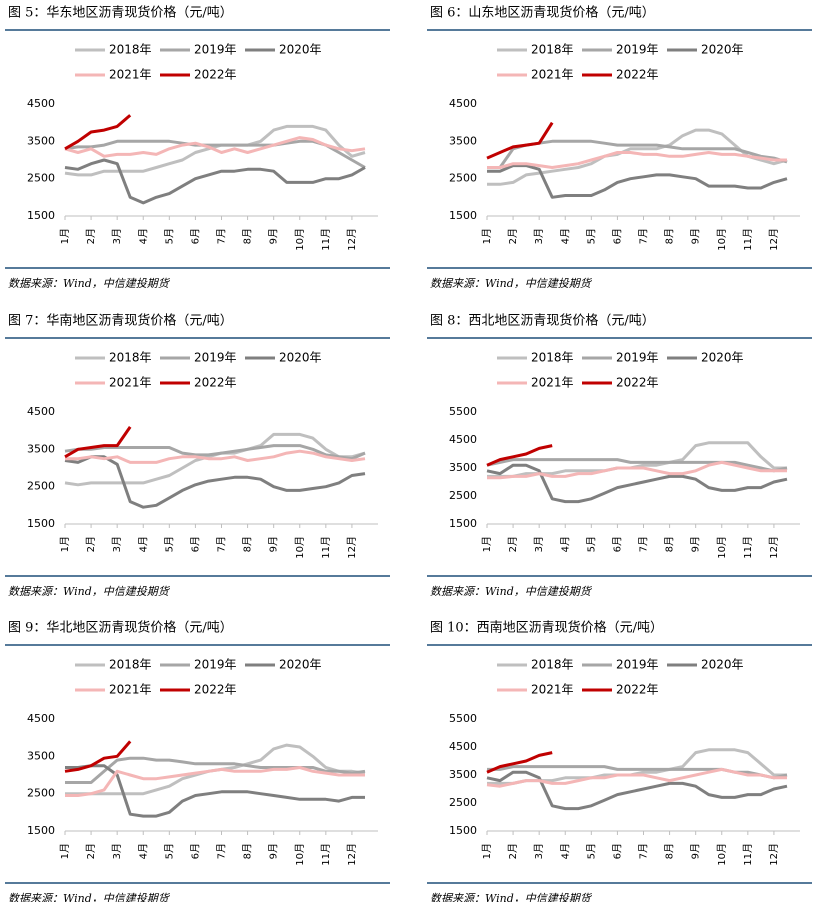  Describe the element at coordinates (542, 321) in the screenshot. I see `figure-caption: 图 8：西北地区沥青现货价格（元/吨）` at that location.